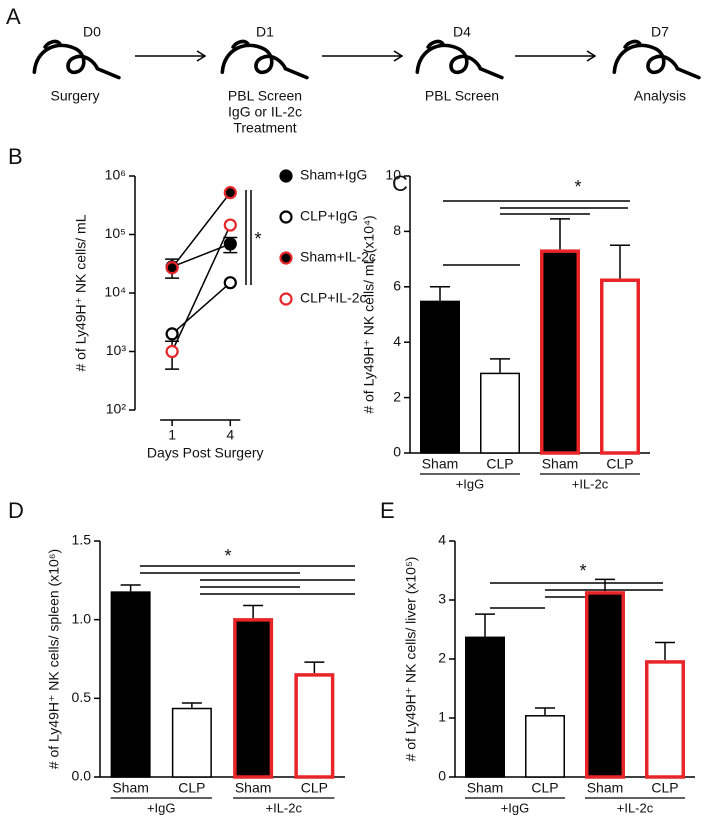 The image size is (726, 822). What do you see at coordinates (116, 409) in the screenshot?
I see `y-tick-label: 10²` at bounding box center [116, 409].